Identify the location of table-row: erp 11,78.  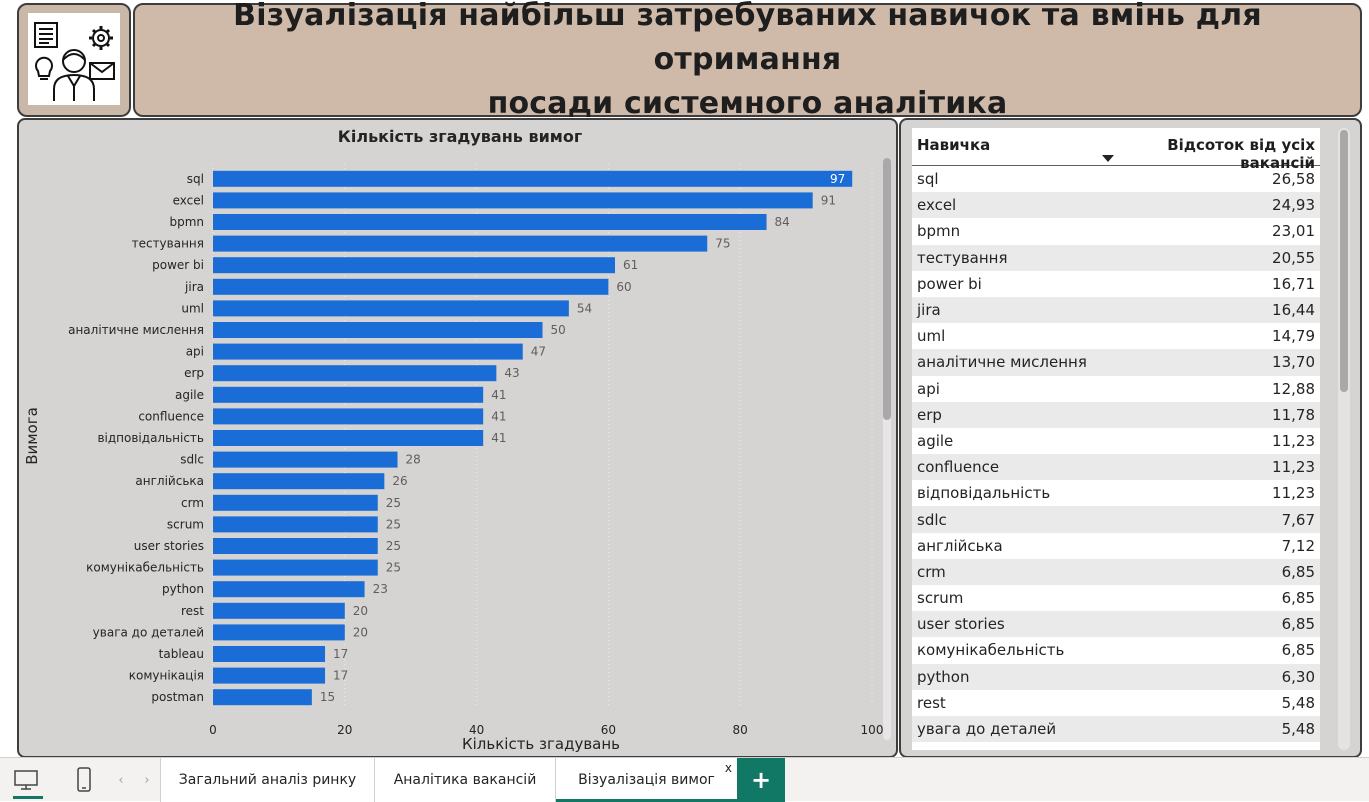
(1116, 414).